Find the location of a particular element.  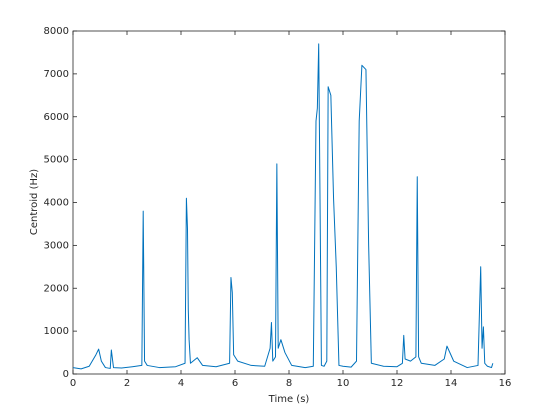

y-tick-label: 4000 is located at coordinates (56, 203).